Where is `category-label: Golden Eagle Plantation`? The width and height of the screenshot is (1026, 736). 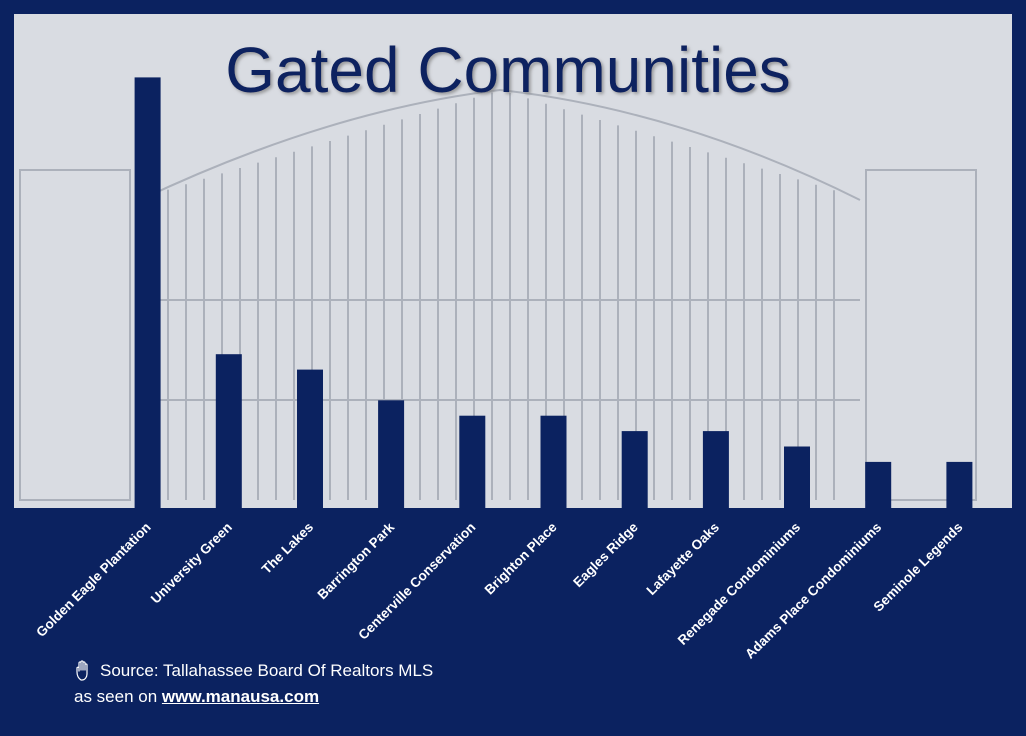 category-label: Golden Eagle Plantation is located at coordinates (93, 580).